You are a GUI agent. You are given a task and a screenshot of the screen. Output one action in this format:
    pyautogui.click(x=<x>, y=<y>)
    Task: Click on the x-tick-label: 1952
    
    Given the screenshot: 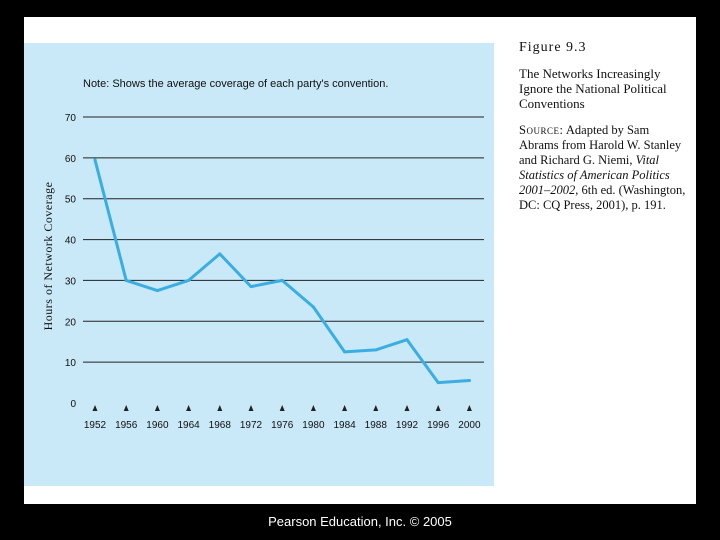 What is the action you would take?
    pyautogui.click(x=95, y=425)
    